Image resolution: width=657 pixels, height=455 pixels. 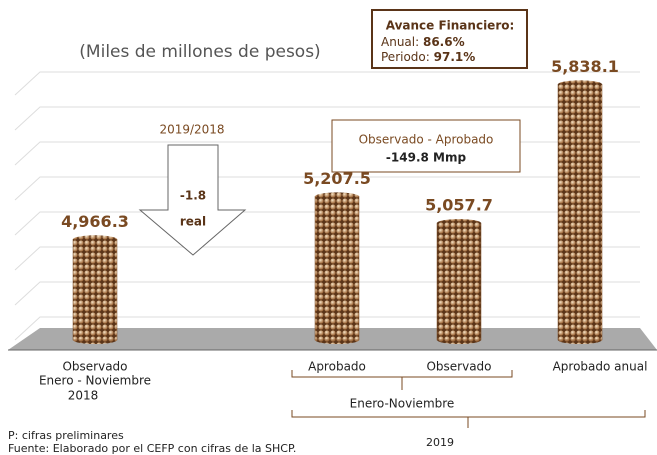 What do you see at coordinates (600, 367) in the screenshot?
I see `x-tick-label: Aprobado anual` at bounding box center [600, 367].